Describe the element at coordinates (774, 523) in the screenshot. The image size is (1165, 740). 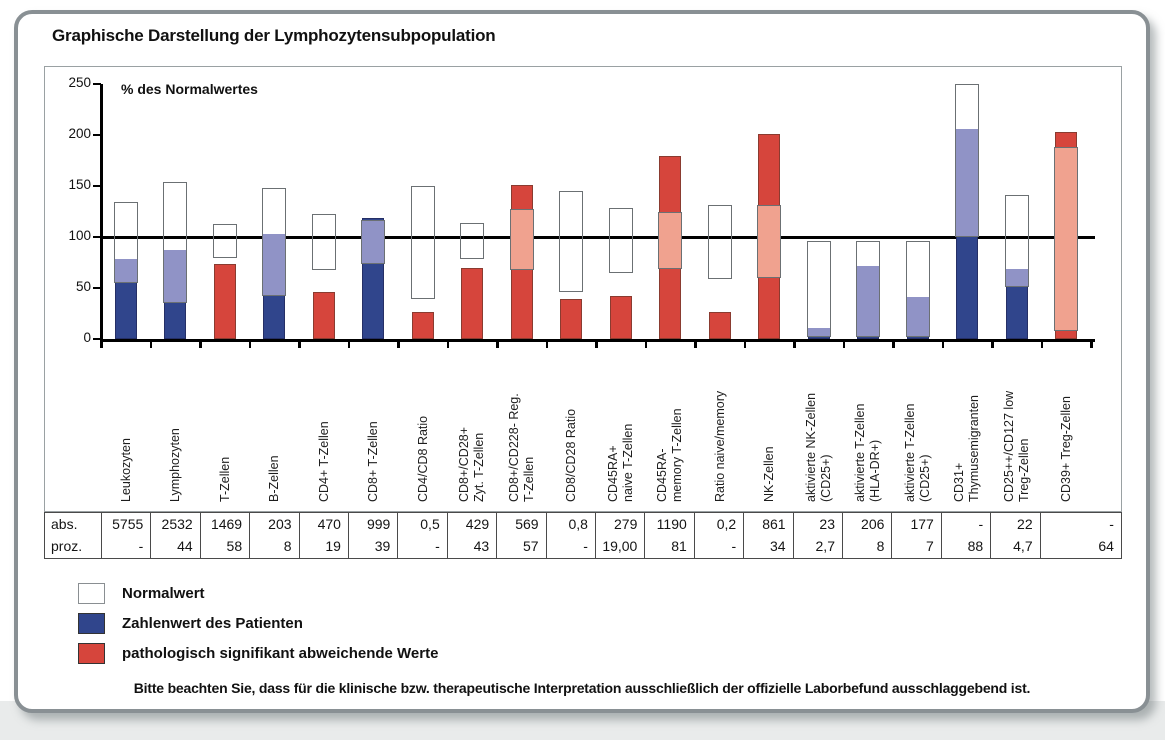
I see `table-cell-abs: 861` at that location.